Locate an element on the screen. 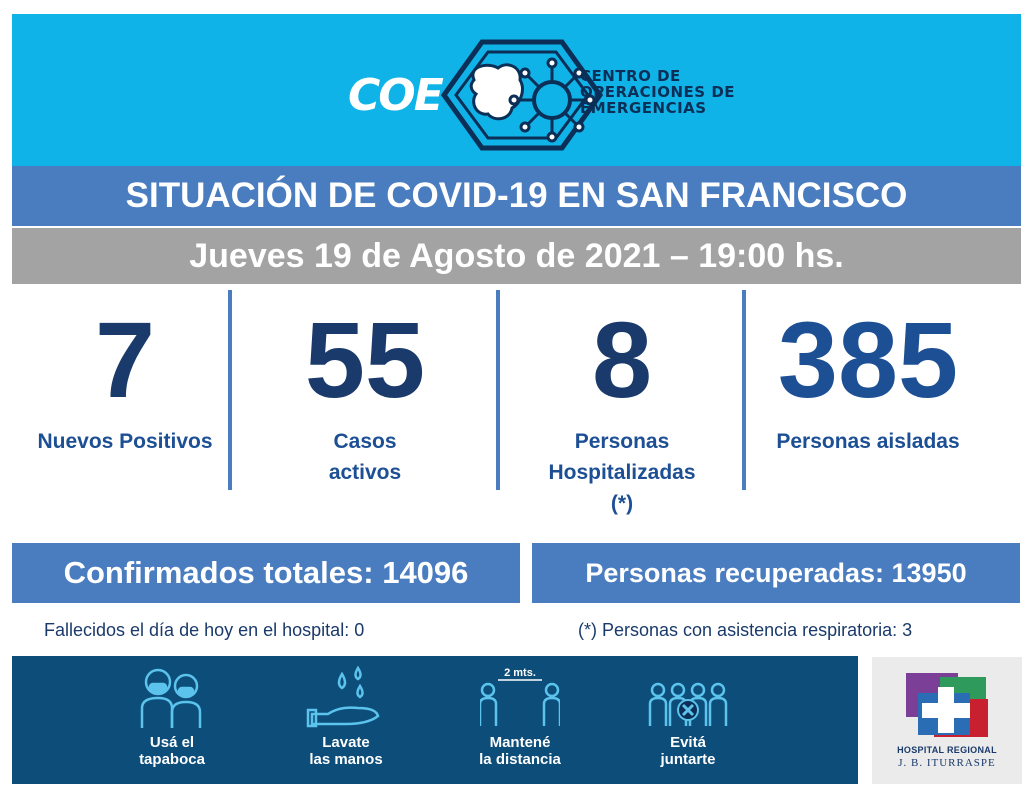 The image size is (1031, 797). confirmed-total: Confirmados totales: 14096 is located at coordinates (266, 573).